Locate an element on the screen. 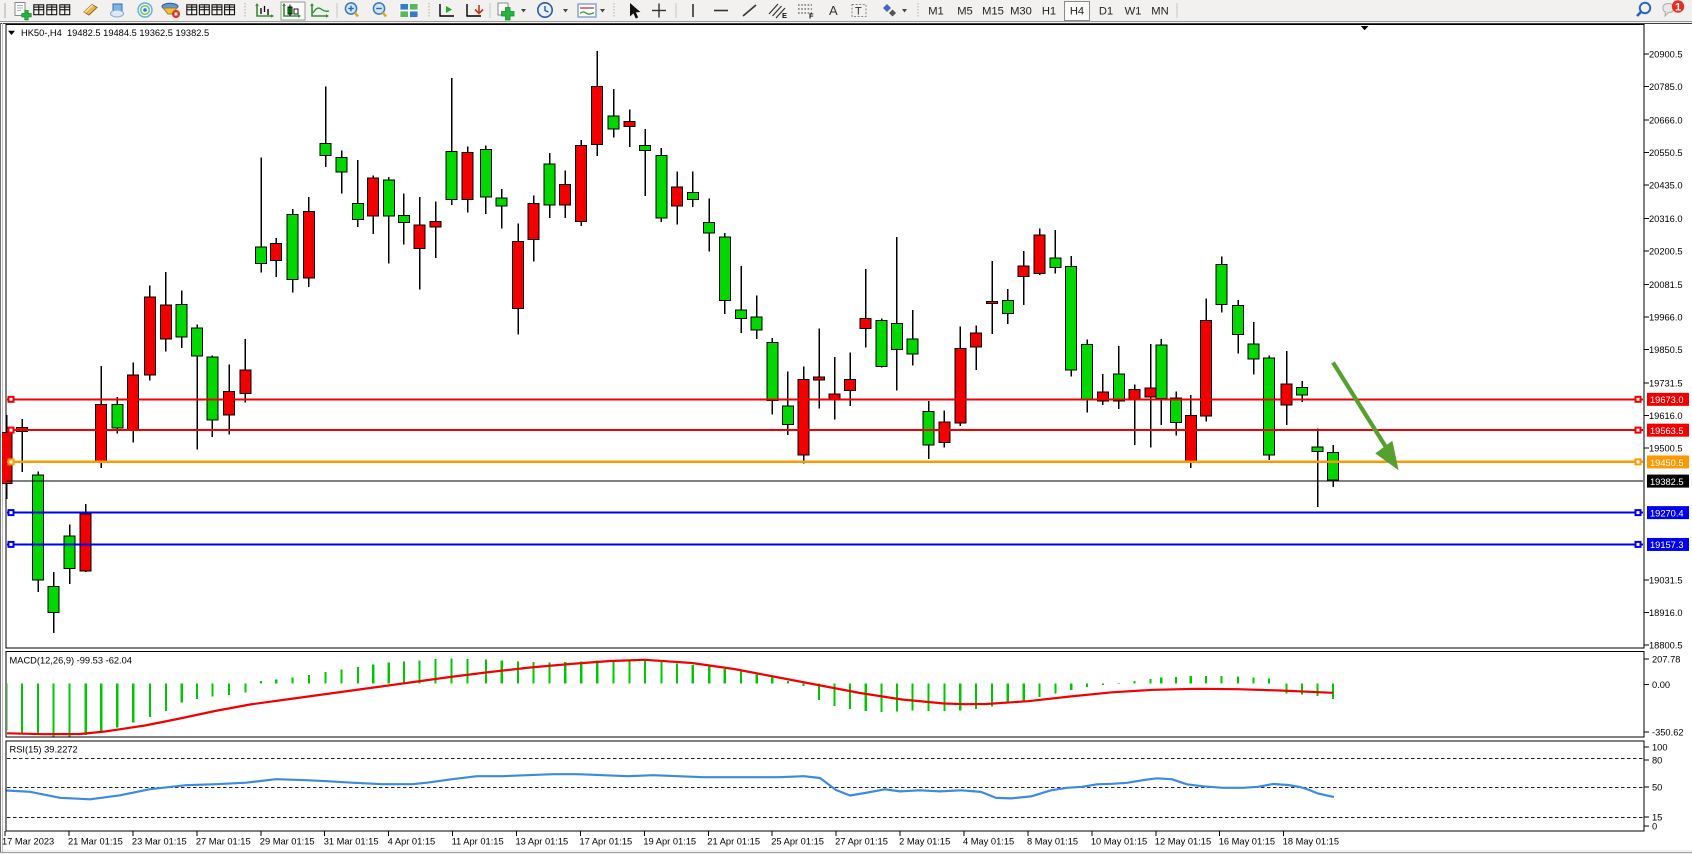  svg-text: T is located at coordinates (858, 12).